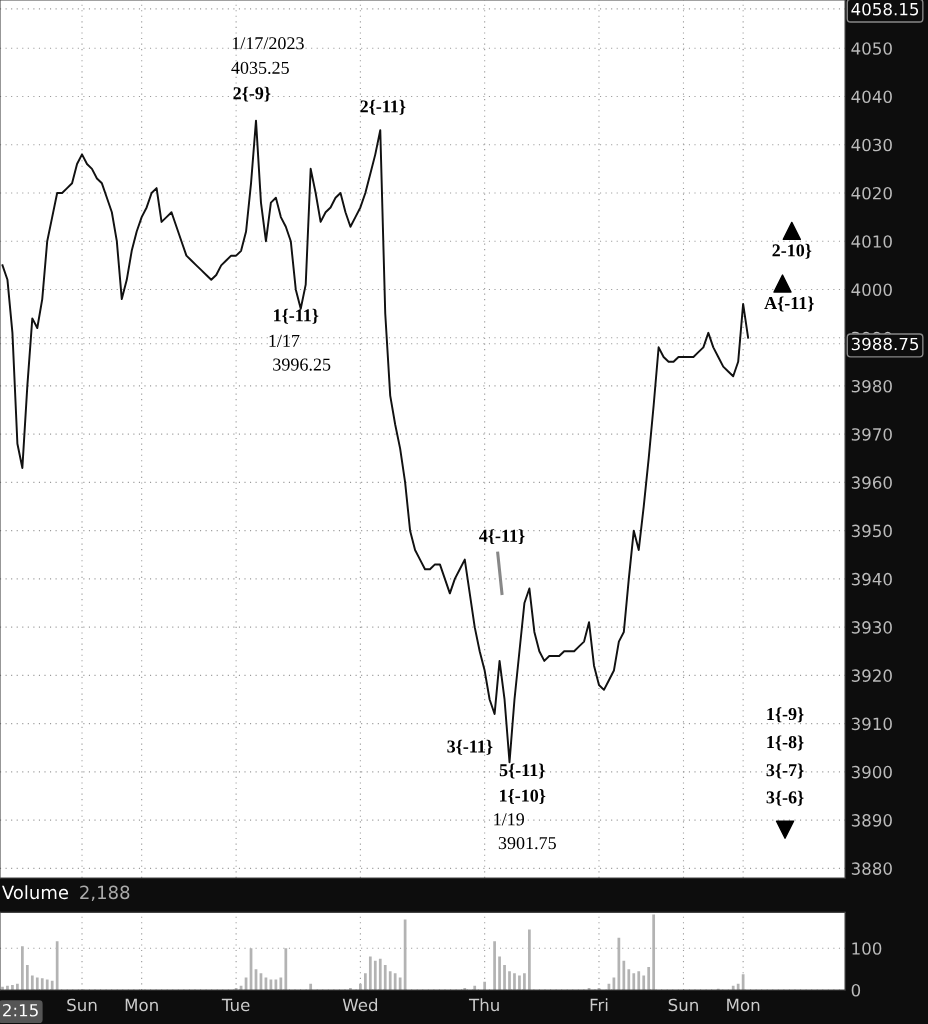 This screenshot has height=1024, width=928. Describe the element at coordinates (260, 67) in the screenshot. I see `annotation: 4035.25` at that location.